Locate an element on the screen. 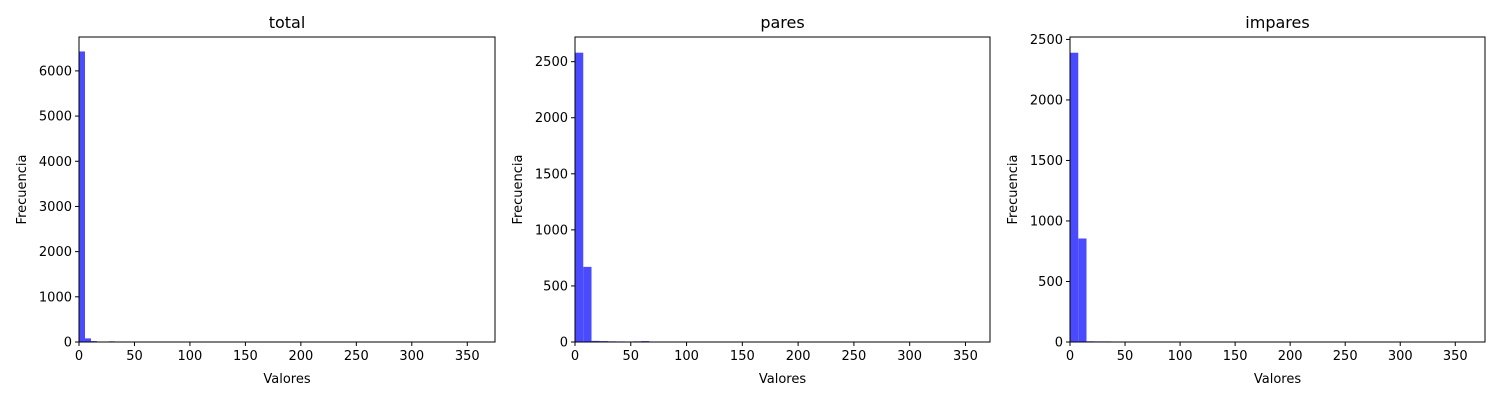 The width and height of the screenshot is (1500, 400). y-tick-label: 4000 is located at coordinates (55, 162).